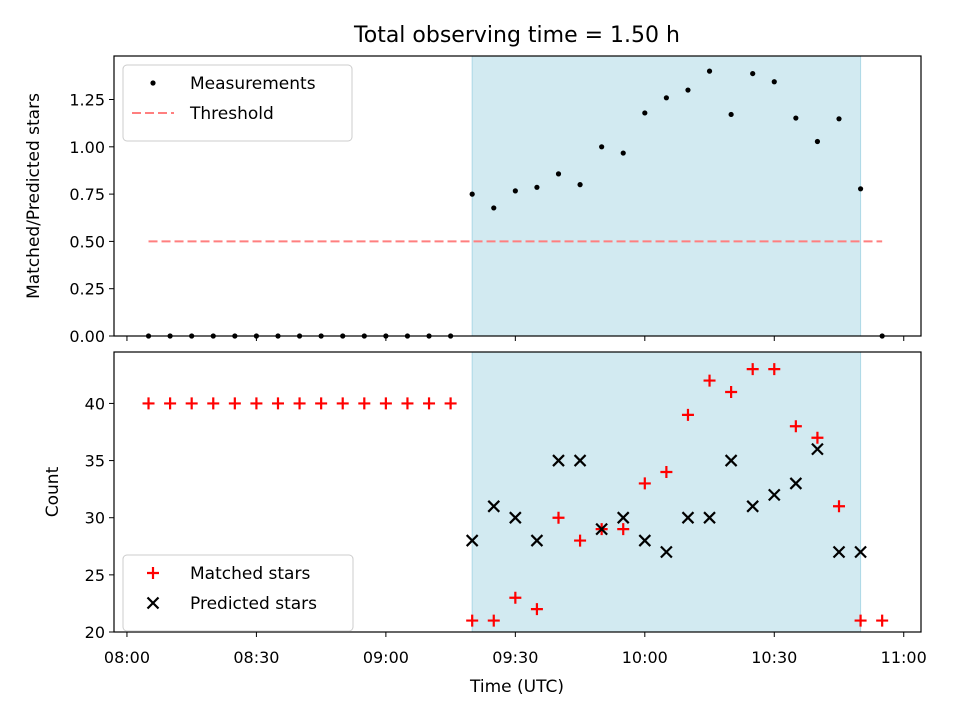 The image size is (960, 720). Describe the element at coordinates (153, 603) in the screenshot. I see `legend-marker-predicted` at that location.